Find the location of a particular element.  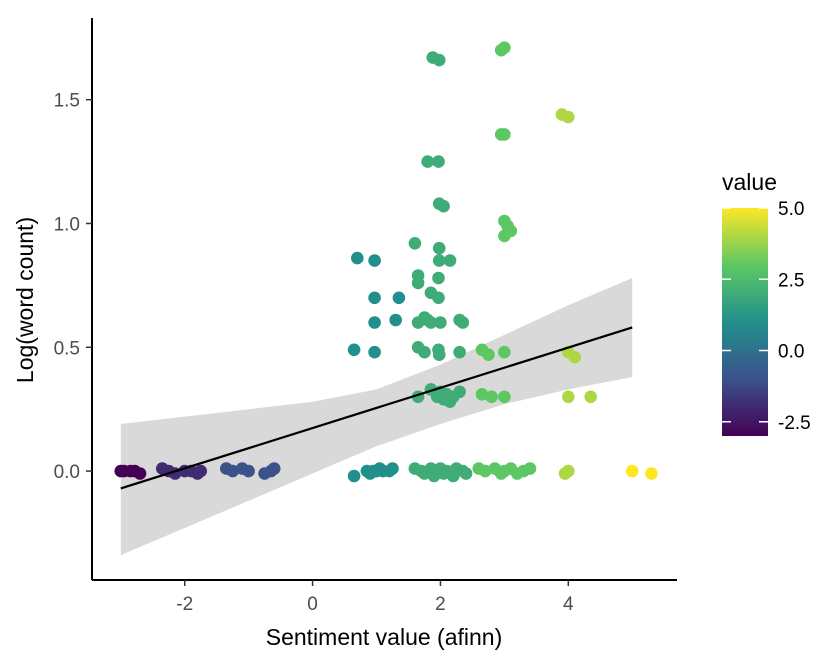

legend-title: value is located at coordinates (749, 182).